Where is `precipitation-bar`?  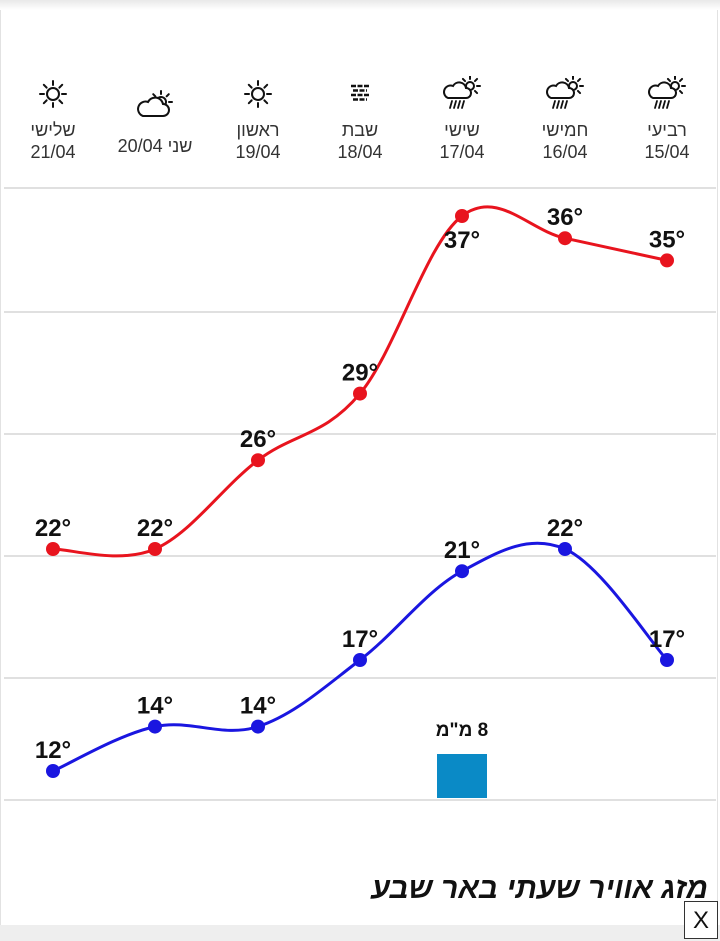
precipitation-bar is located at coordinates (462, 776).